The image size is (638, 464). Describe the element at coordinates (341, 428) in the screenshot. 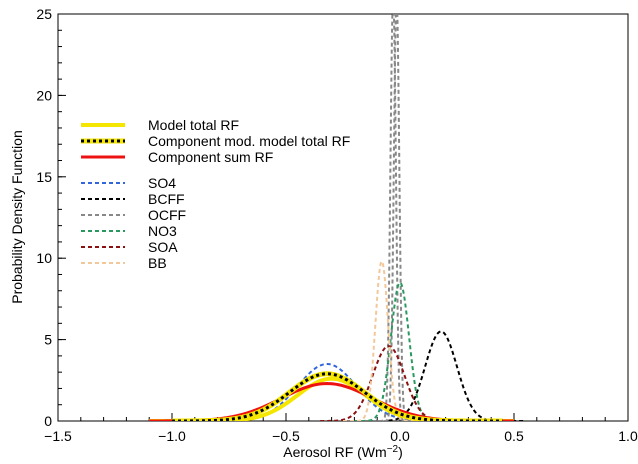

I see `x-axis-ticks: −1.5 −1.0 −0.5 0.0 0.5 1.0` at that location.